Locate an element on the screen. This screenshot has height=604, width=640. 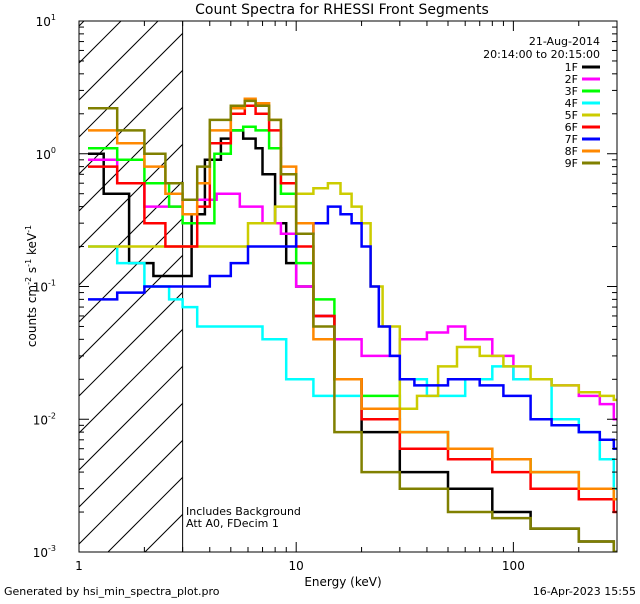
y-tick-label: 10⁻³ is located at coordinates (44, 552).